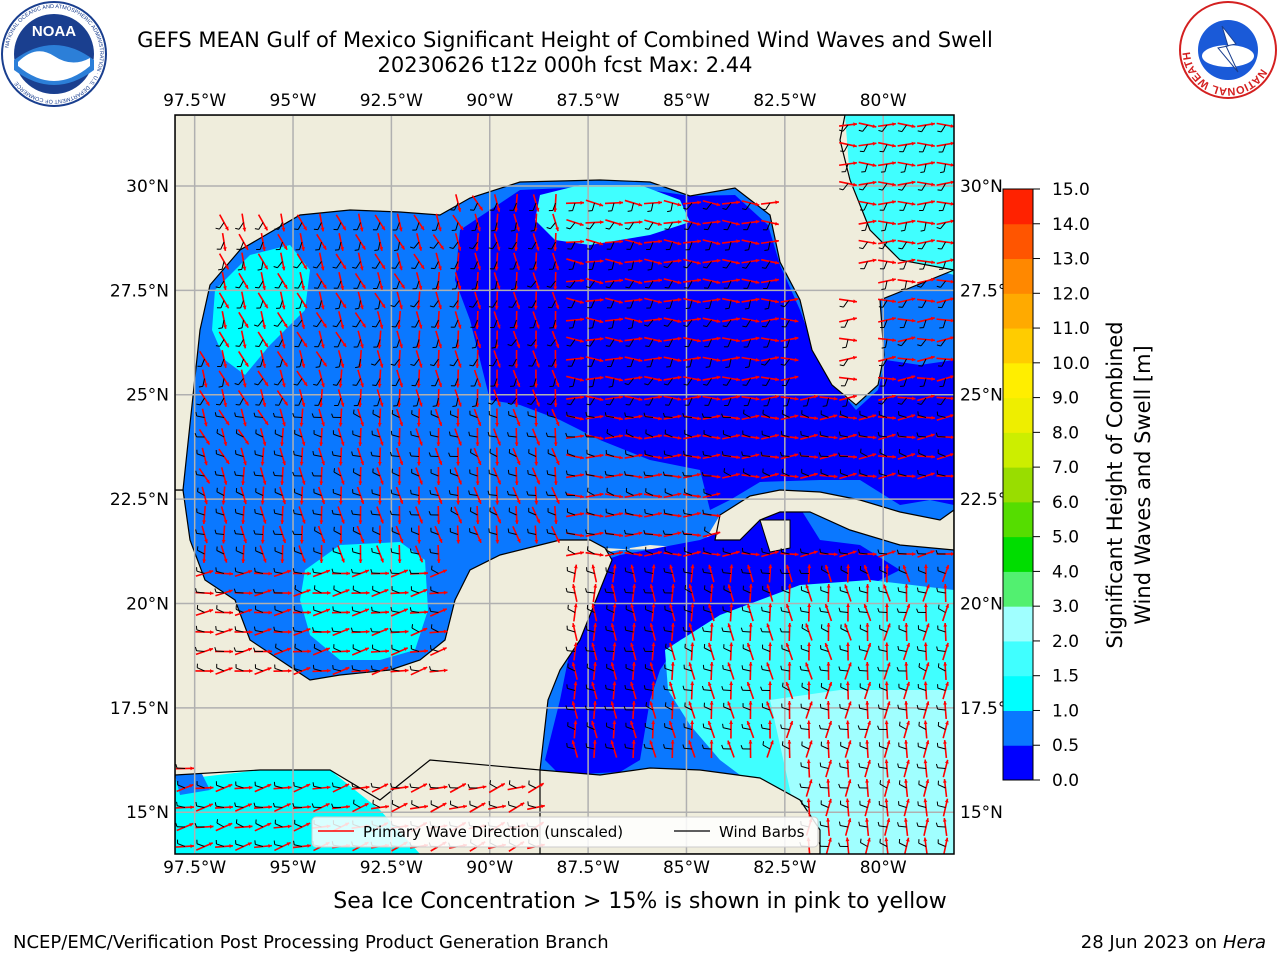 The width and height of the screenshot is (1280, 960). What do you see at coordinates (147, 813) in the screenshot?
I see `lat-label-left: 15°N` at bounding box center [147, 813].